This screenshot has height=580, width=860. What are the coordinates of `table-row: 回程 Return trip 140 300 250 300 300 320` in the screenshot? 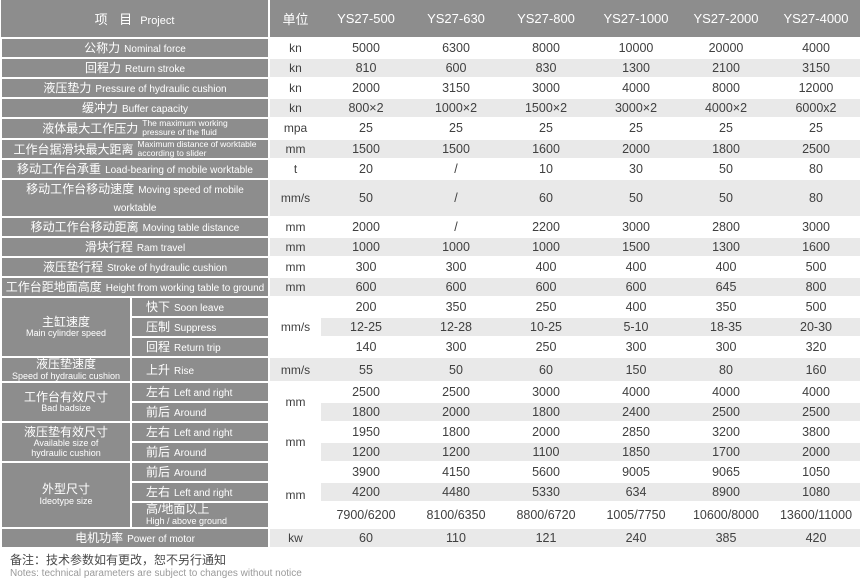 It's located at (430, 347).